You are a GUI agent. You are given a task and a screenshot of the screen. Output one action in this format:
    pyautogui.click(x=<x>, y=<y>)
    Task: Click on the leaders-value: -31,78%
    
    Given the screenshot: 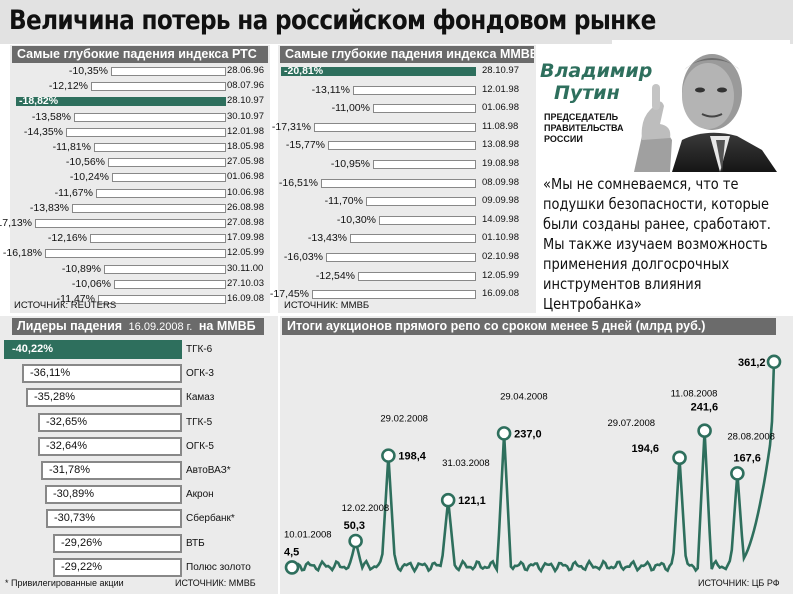 What is the action you would take?
    pyautogui.click(x=69, y=470)
    